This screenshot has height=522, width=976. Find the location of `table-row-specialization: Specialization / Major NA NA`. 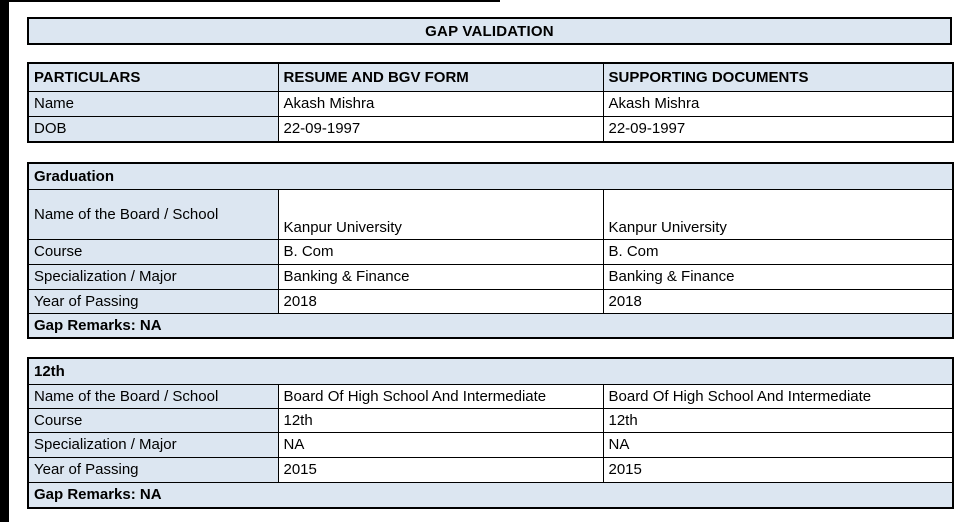

table-row-specialization: Specialization / Major NA NA is located at coordinates (490, 444).